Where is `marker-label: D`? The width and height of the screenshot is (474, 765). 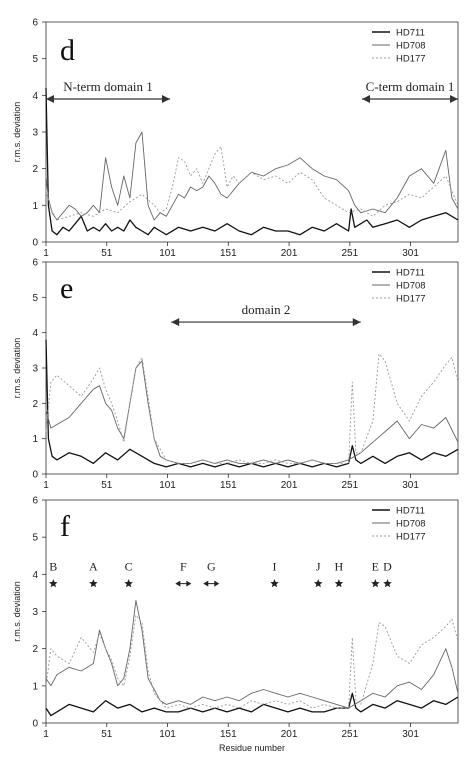
marker-label: D is located at coordinates (387, 567).